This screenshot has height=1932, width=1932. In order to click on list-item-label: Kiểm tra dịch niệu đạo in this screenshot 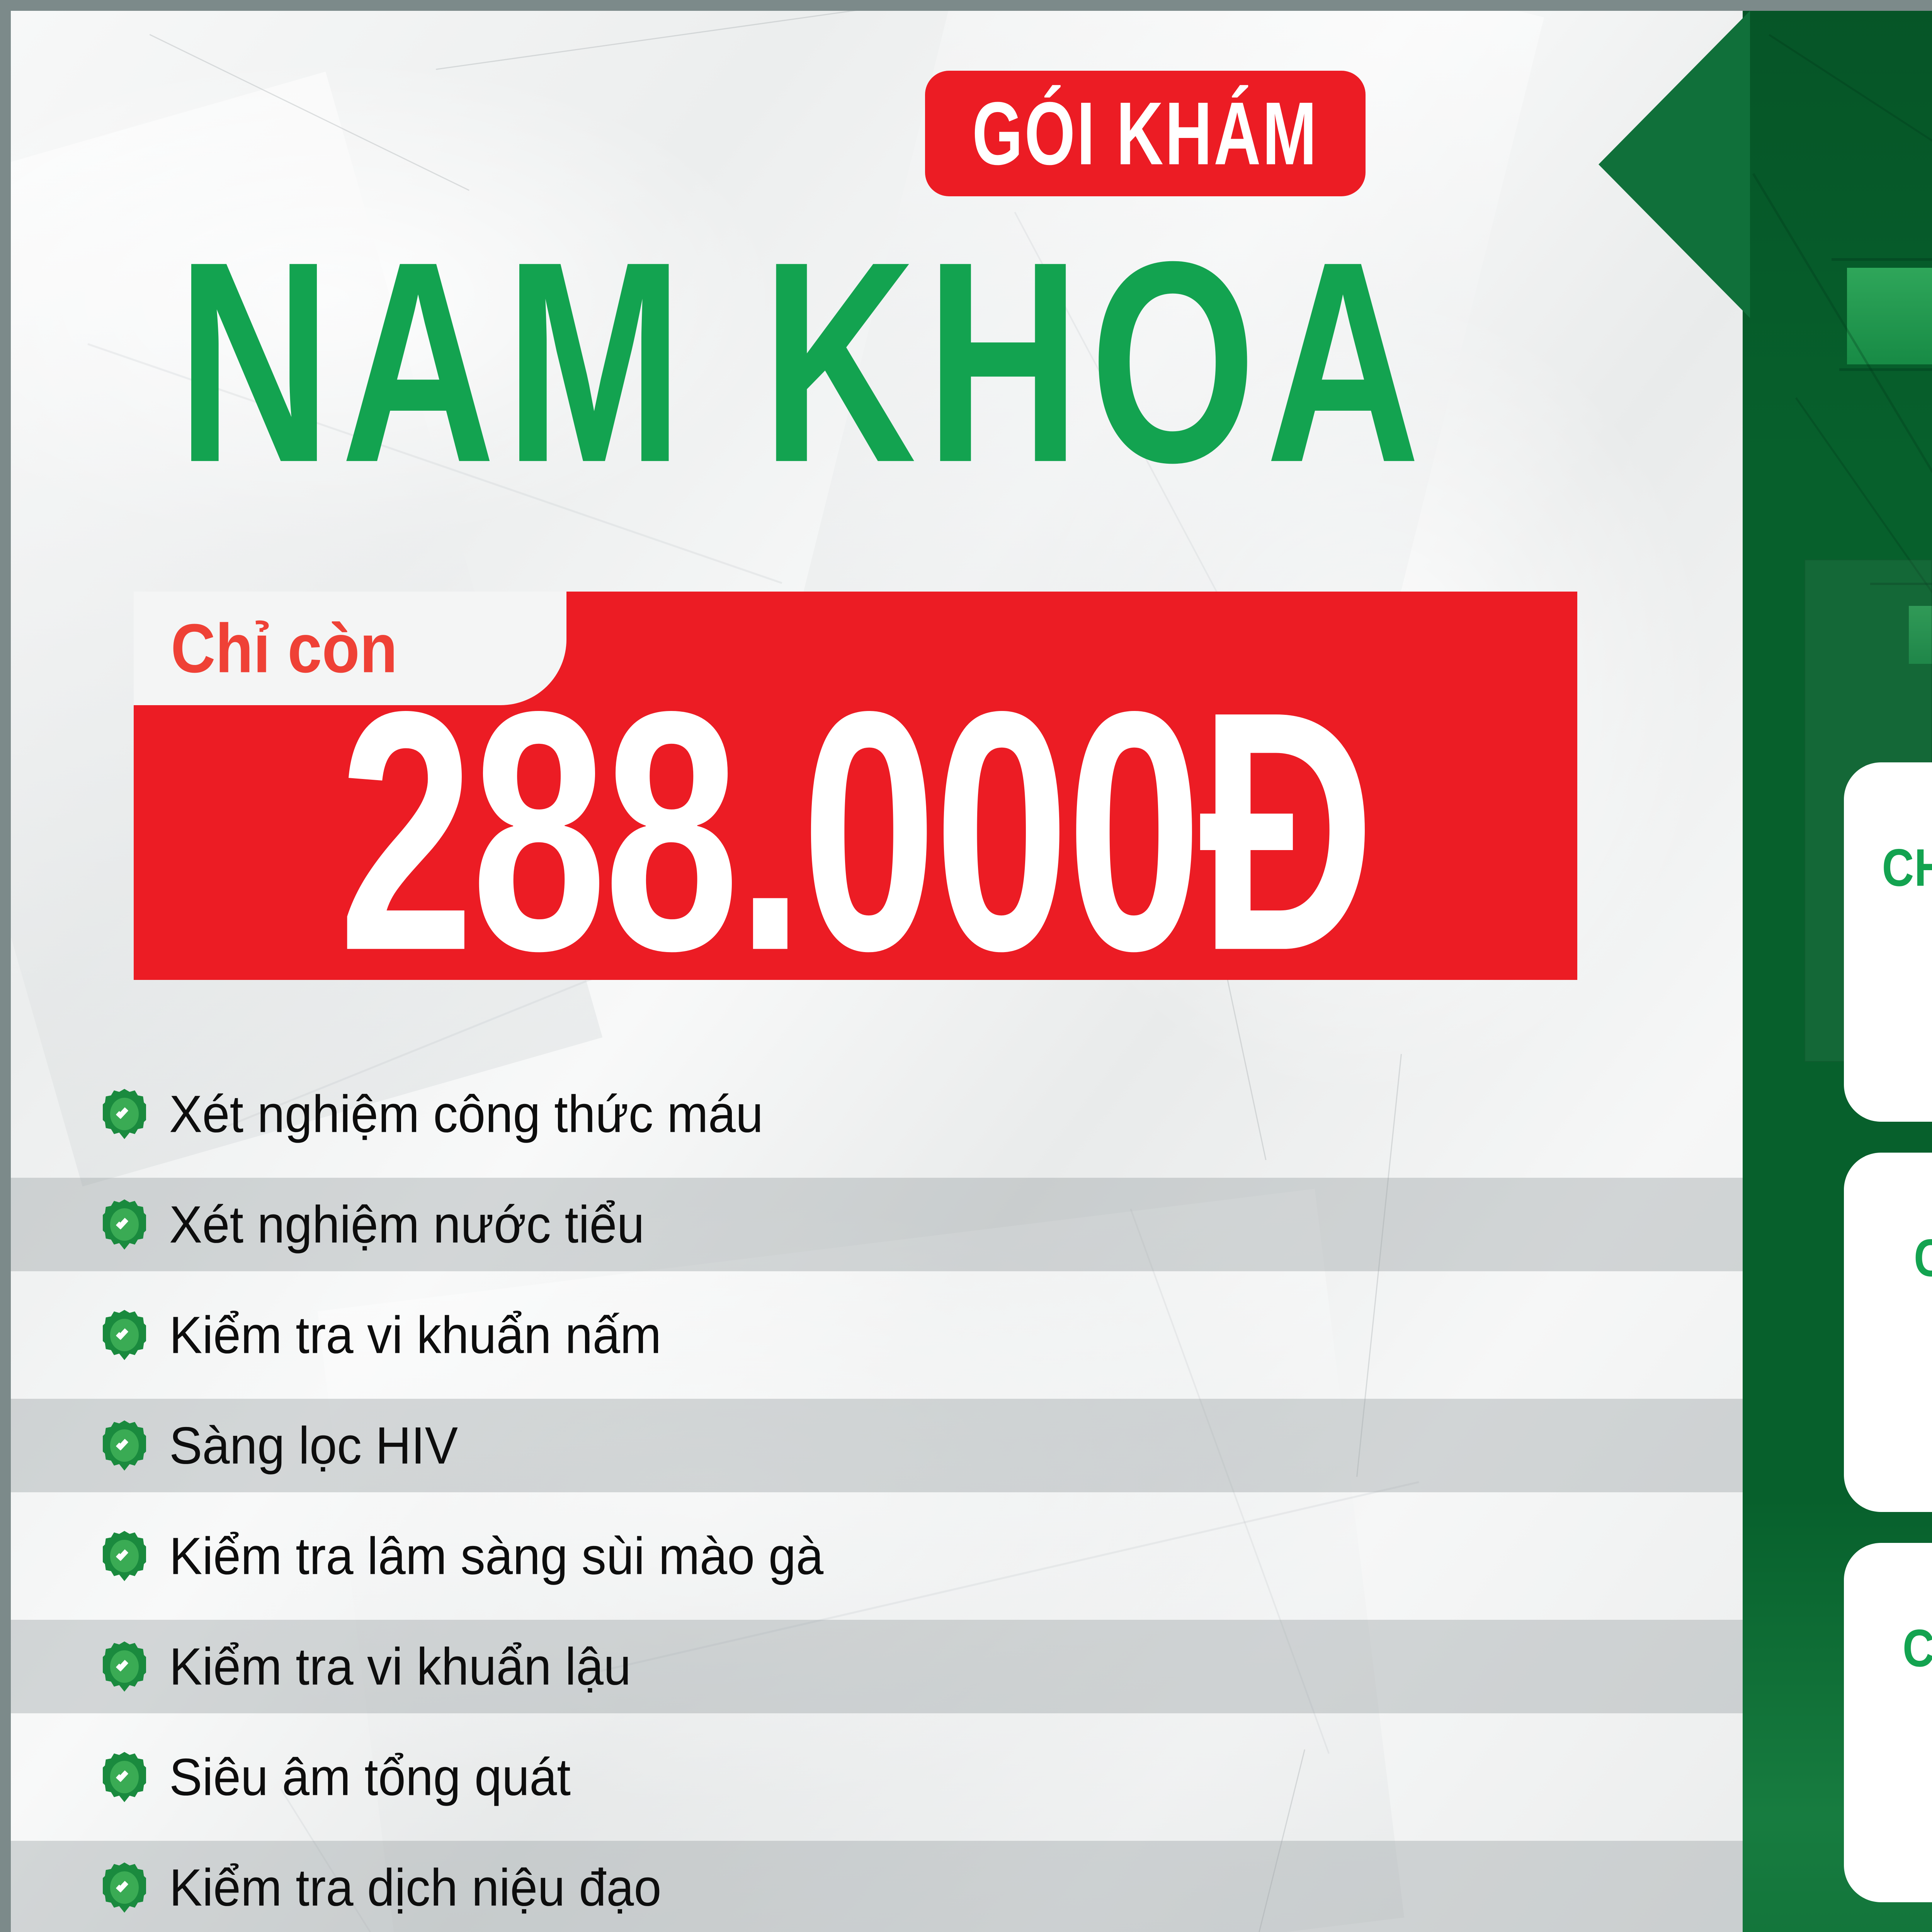, I will do `click(415, 1887)`.